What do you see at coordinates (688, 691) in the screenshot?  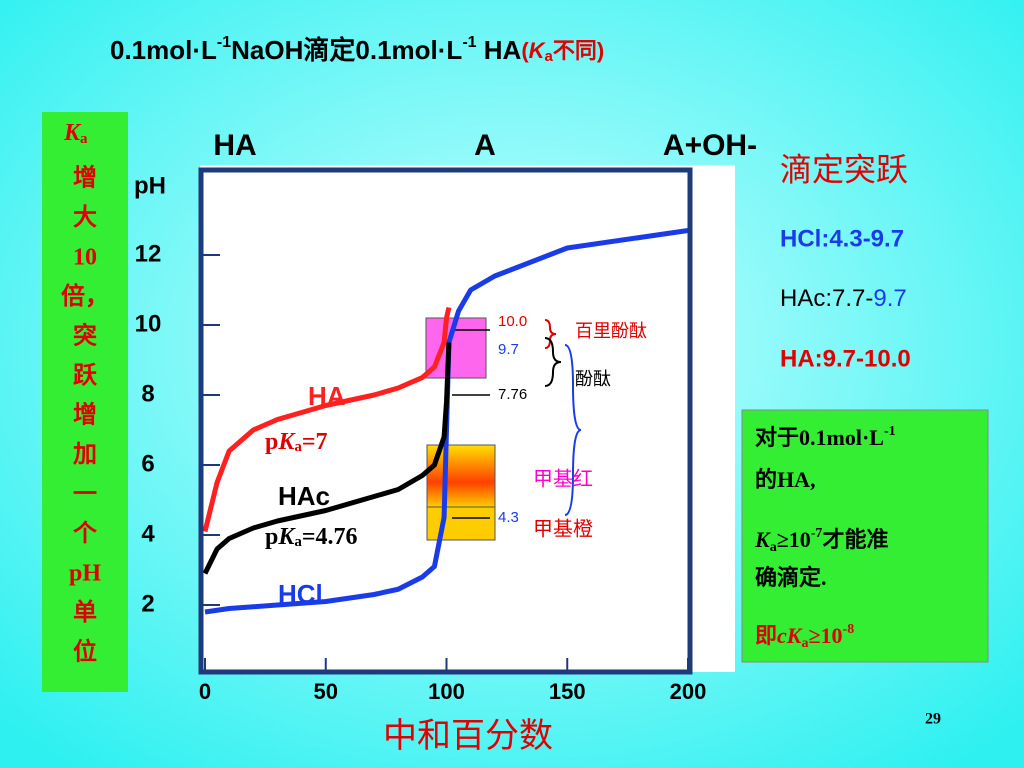 I see `x-tick-label: 200` at bounding box center [688, 691].